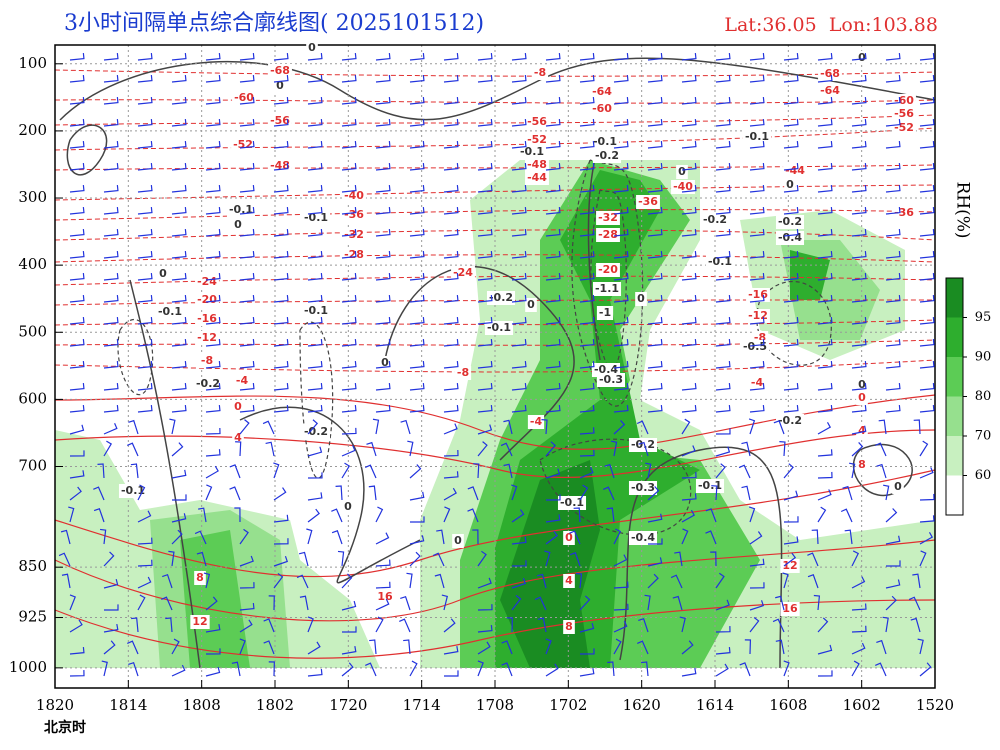 Image resolution: width=1000 pixels, height=750 pixels. I want to click on omega-label-text: 0, so click(280, 85).